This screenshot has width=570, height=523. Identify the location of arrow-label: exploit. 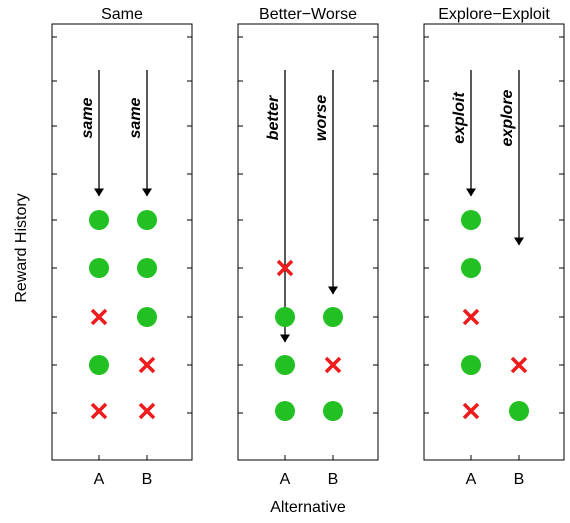
(459, 118).